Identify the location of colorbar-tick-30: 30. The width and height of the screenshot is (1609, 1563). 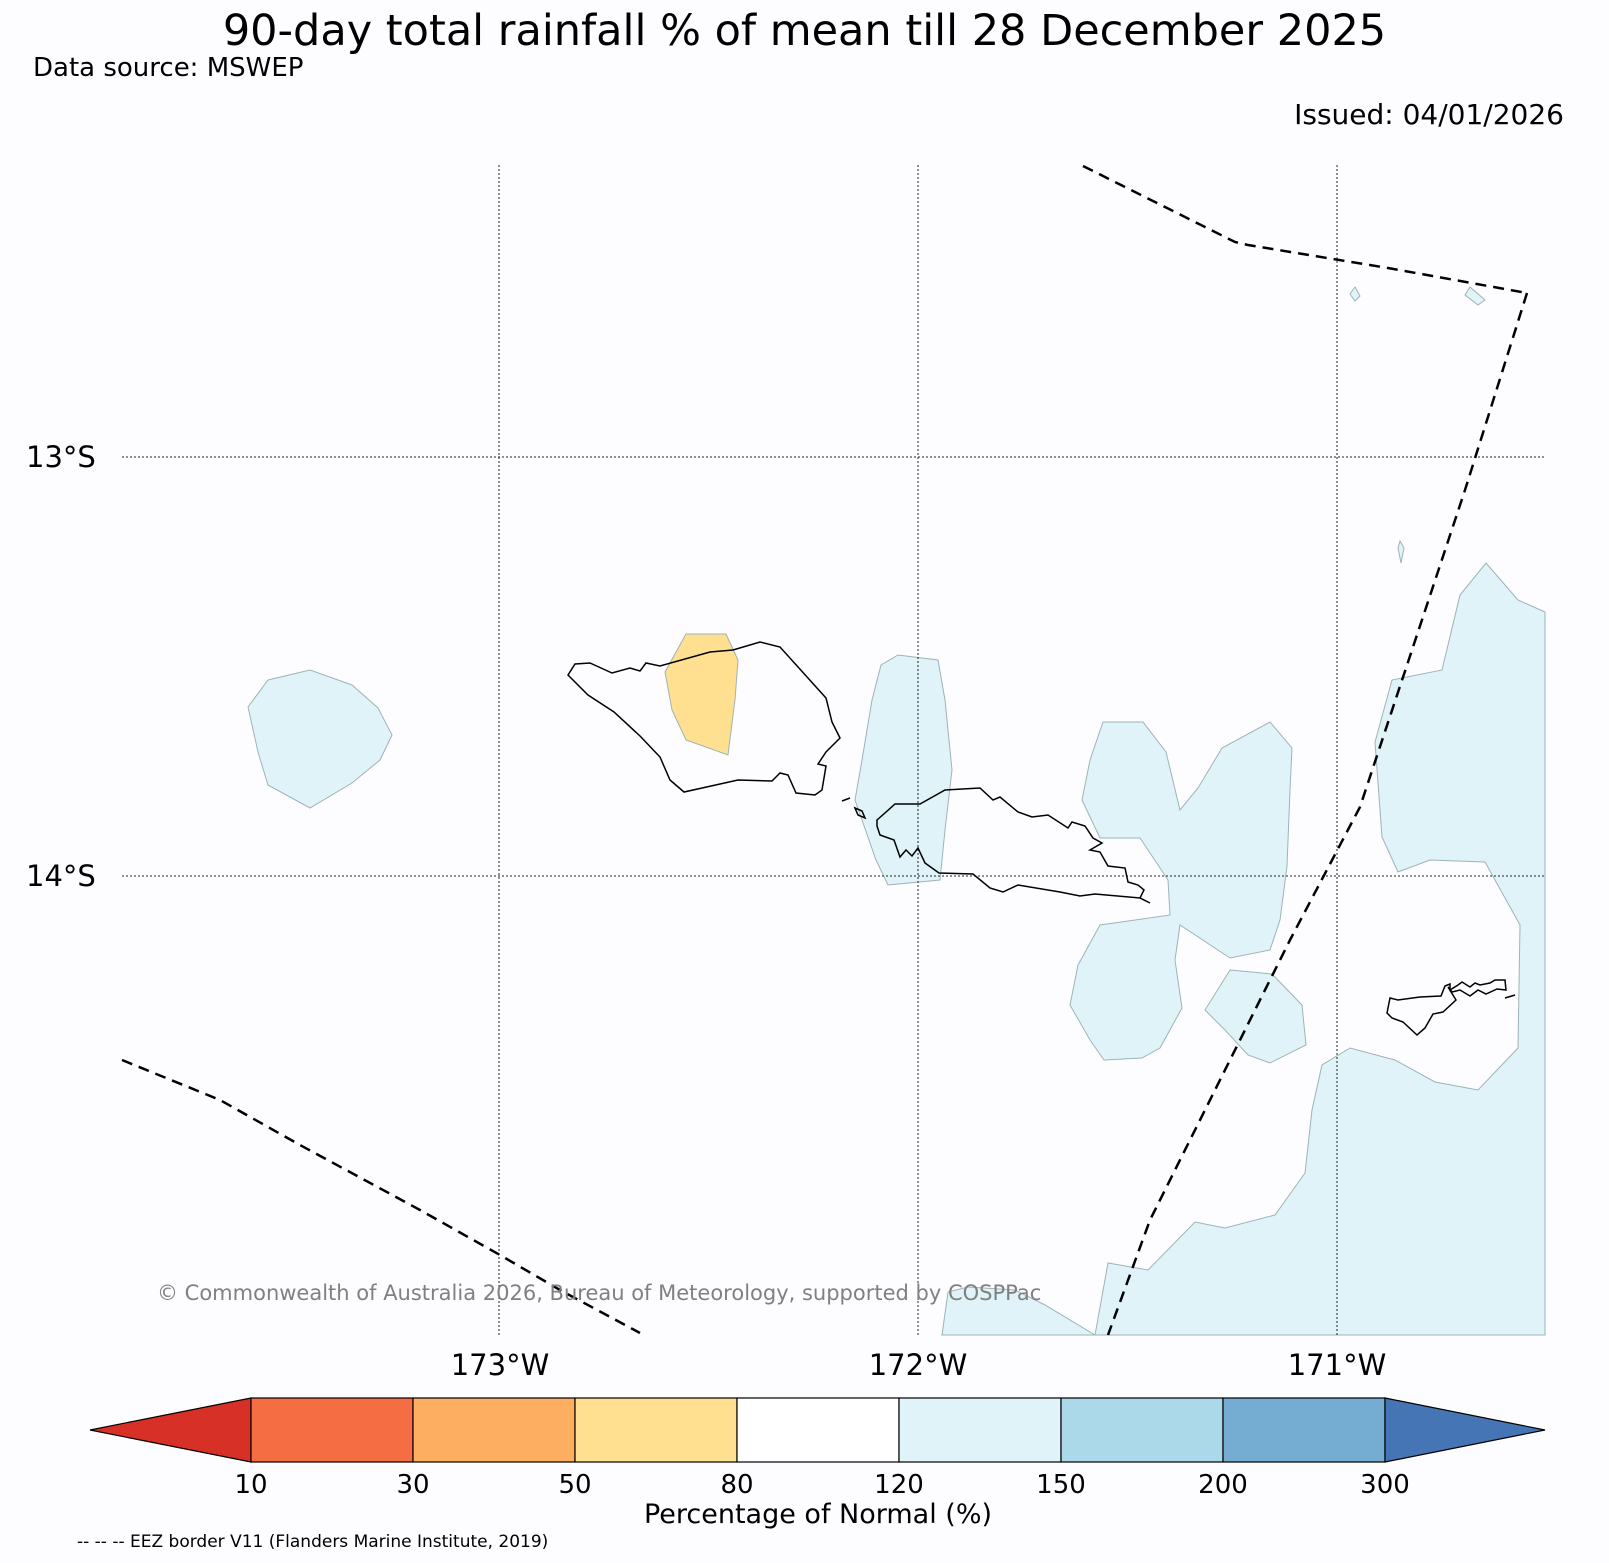
(412, 1485).